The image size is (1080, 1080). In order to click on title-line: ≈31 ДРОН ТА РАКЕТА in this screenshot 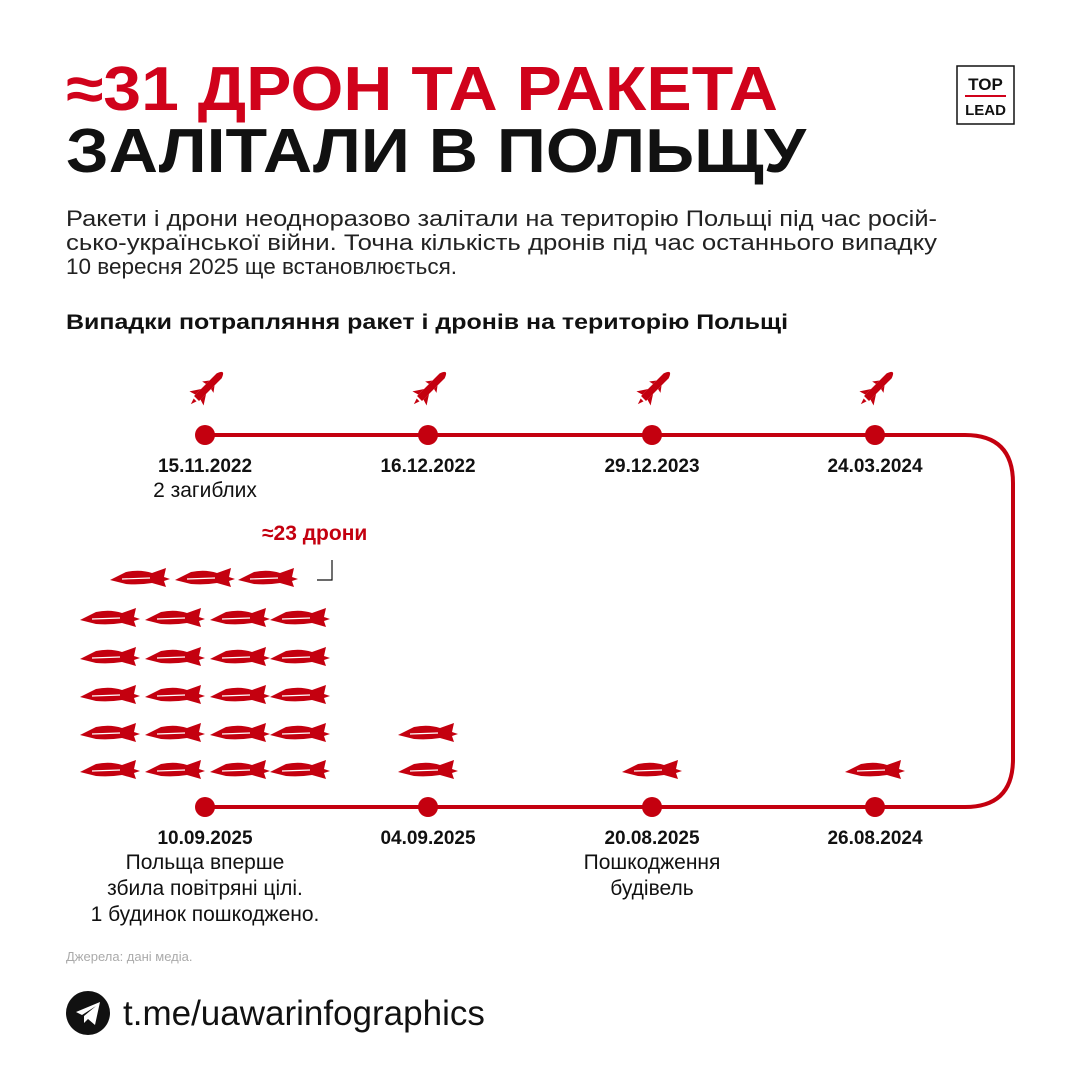, I will do `click(422, 89)`.